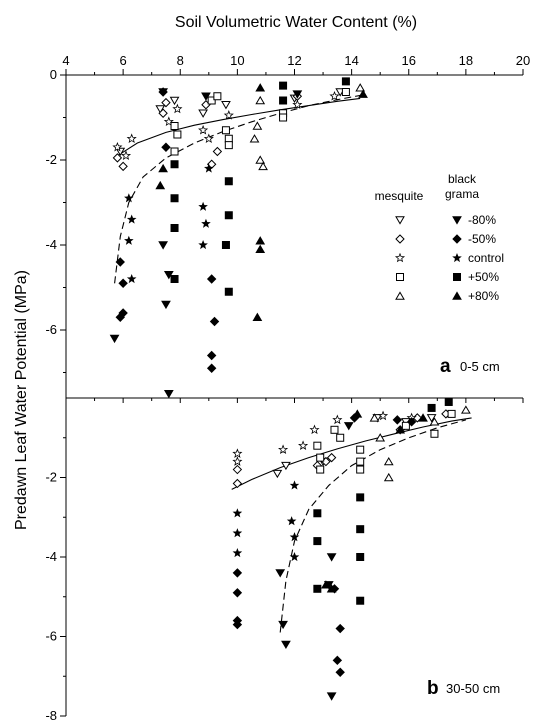  I want to click on x-tick-label: 6, so click(123, 60).